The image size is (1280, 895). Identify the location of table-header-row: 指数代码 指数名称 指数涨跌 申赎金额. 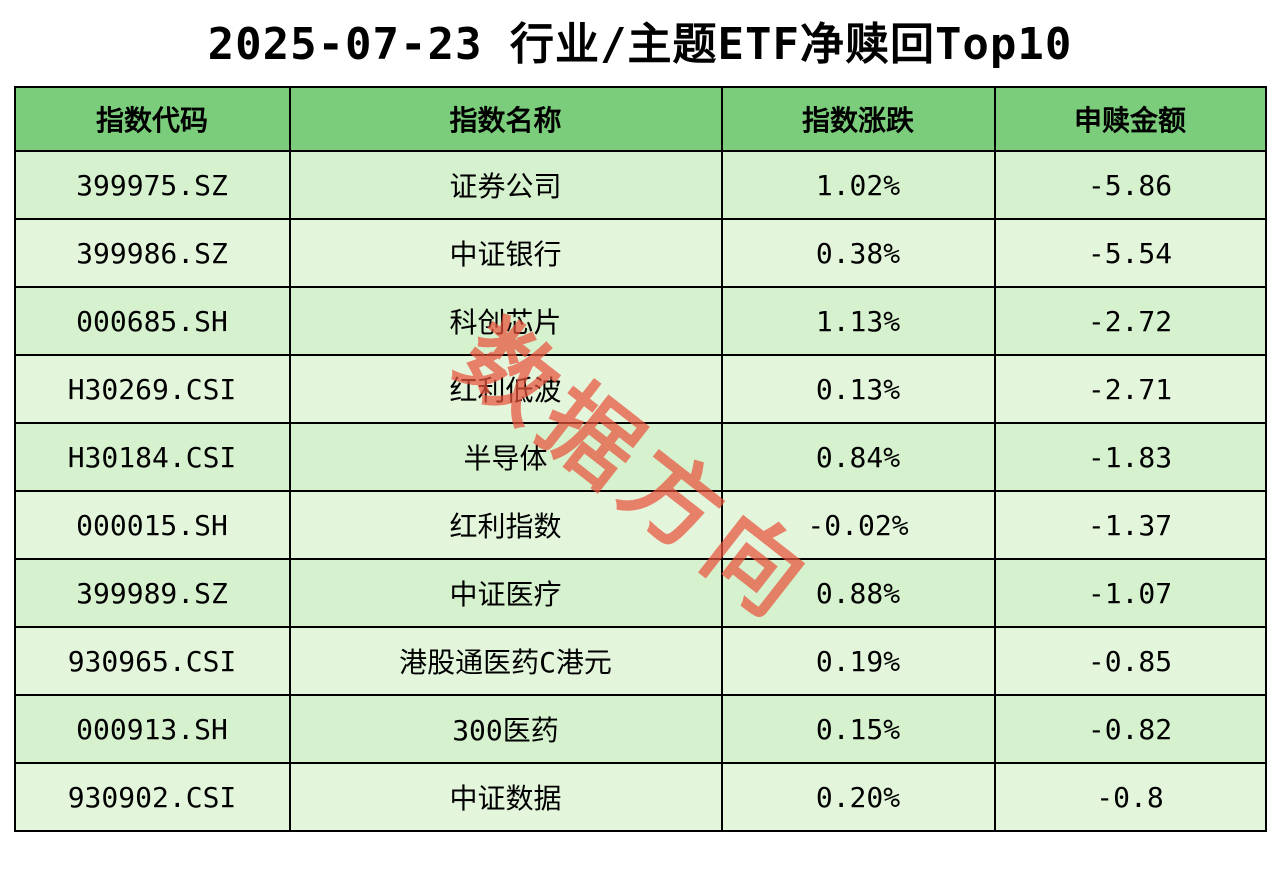
(640, 119).